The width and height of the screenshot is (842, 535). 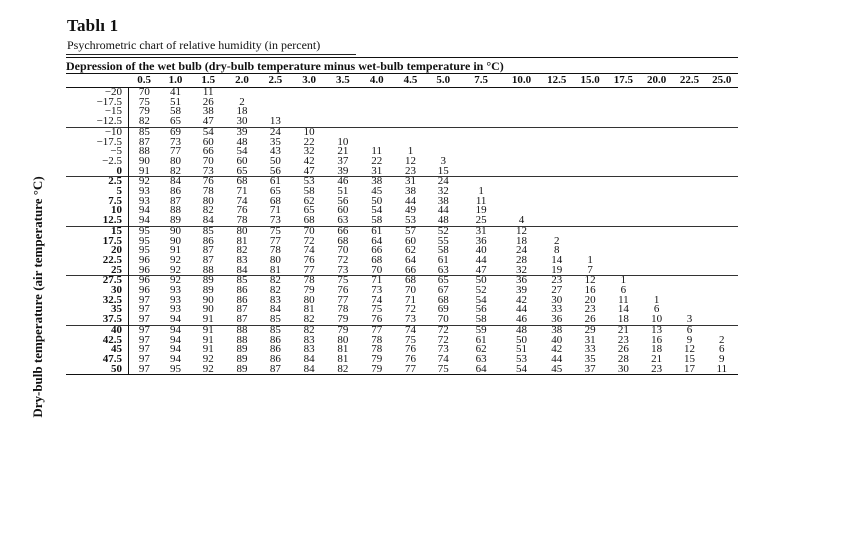 What do you see at coordinates (402, 309) in the screenshot?
I see `table-row: 35 97 93 90 87 84 81 78 75 72 69 56 44 33 23 14 6` at bounding box center [402, 309].